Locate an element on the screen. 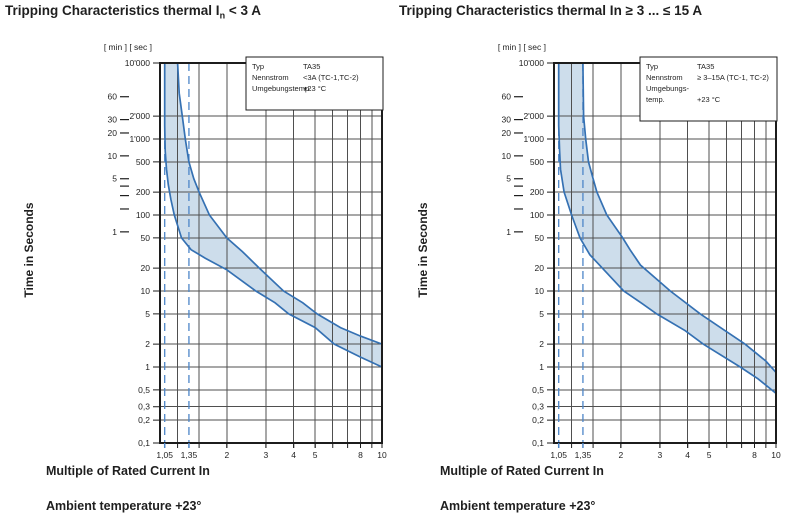 The height and width of the screenshot is (522, 788). legend-value: <3A (TC-1,TC-2) is located at coordinates (331, 77).